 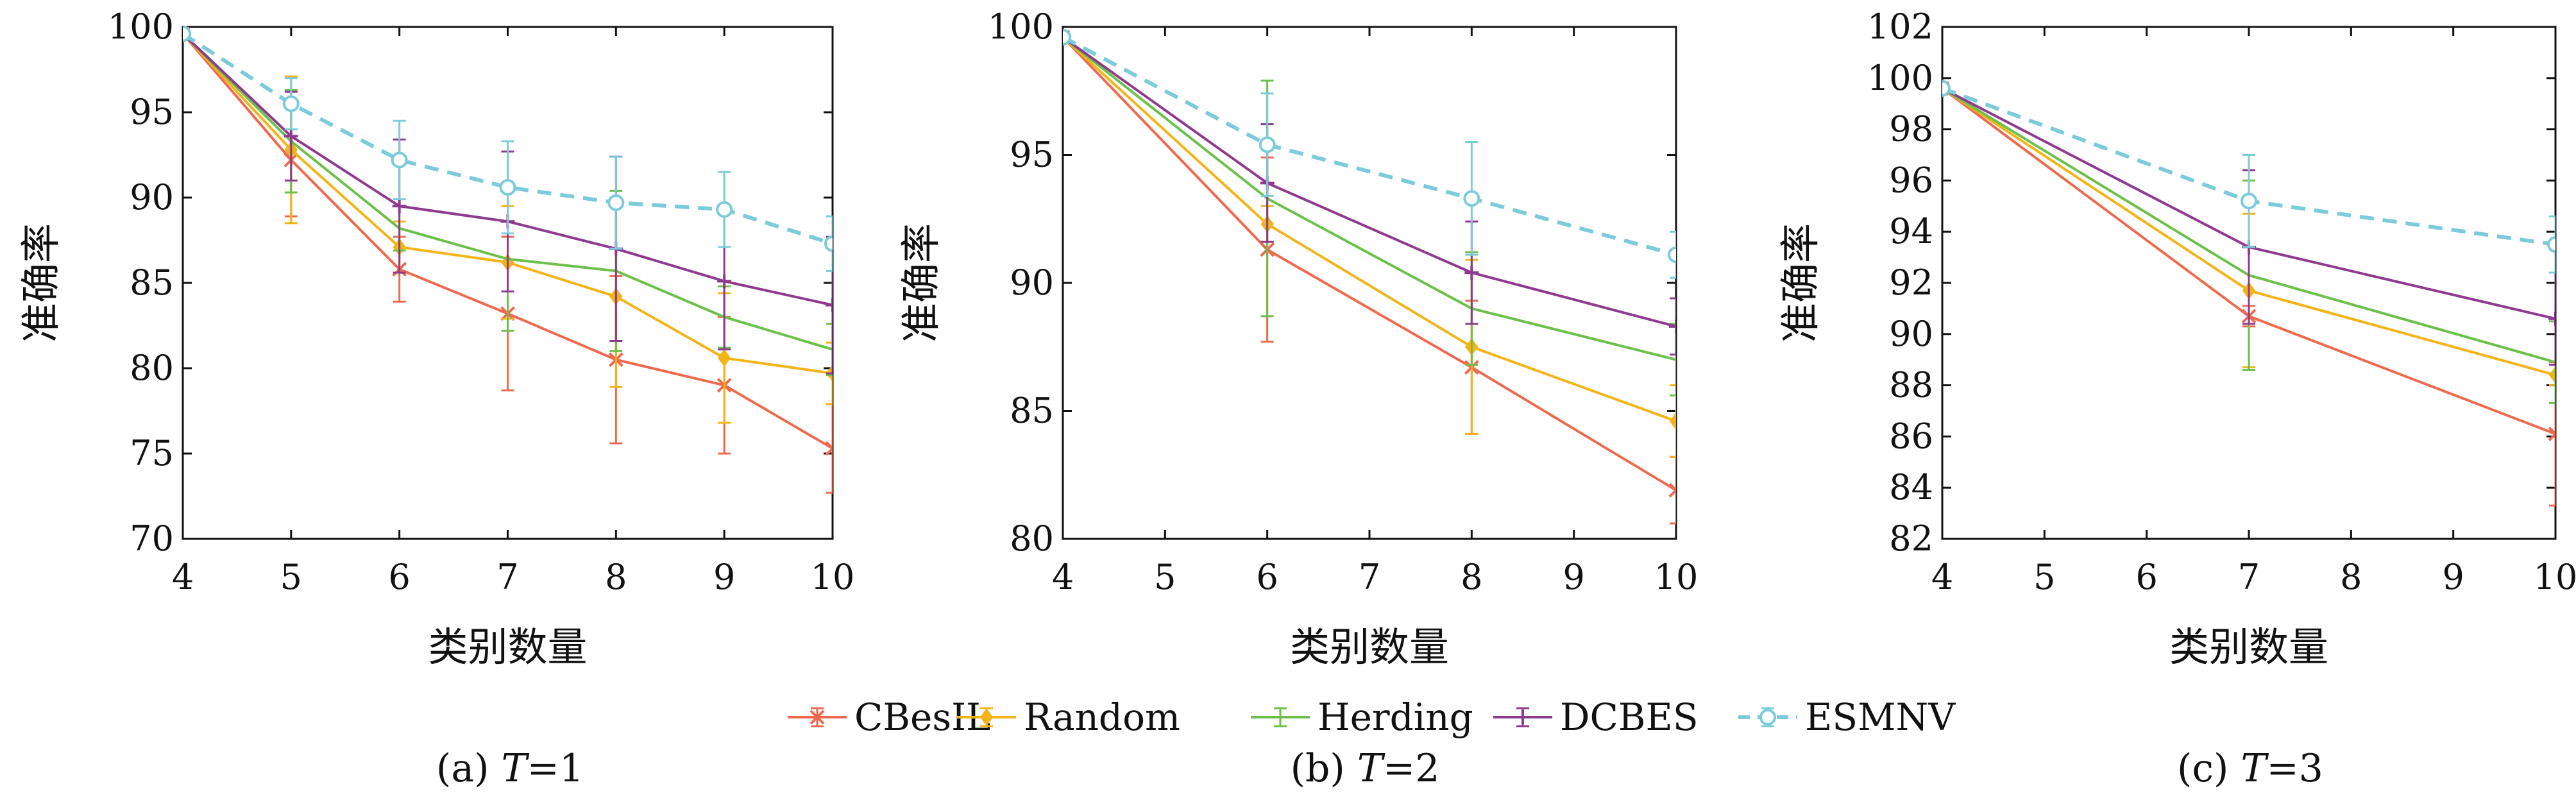 I want to click on legend-label: Herding, so click(x=1395, y=717).